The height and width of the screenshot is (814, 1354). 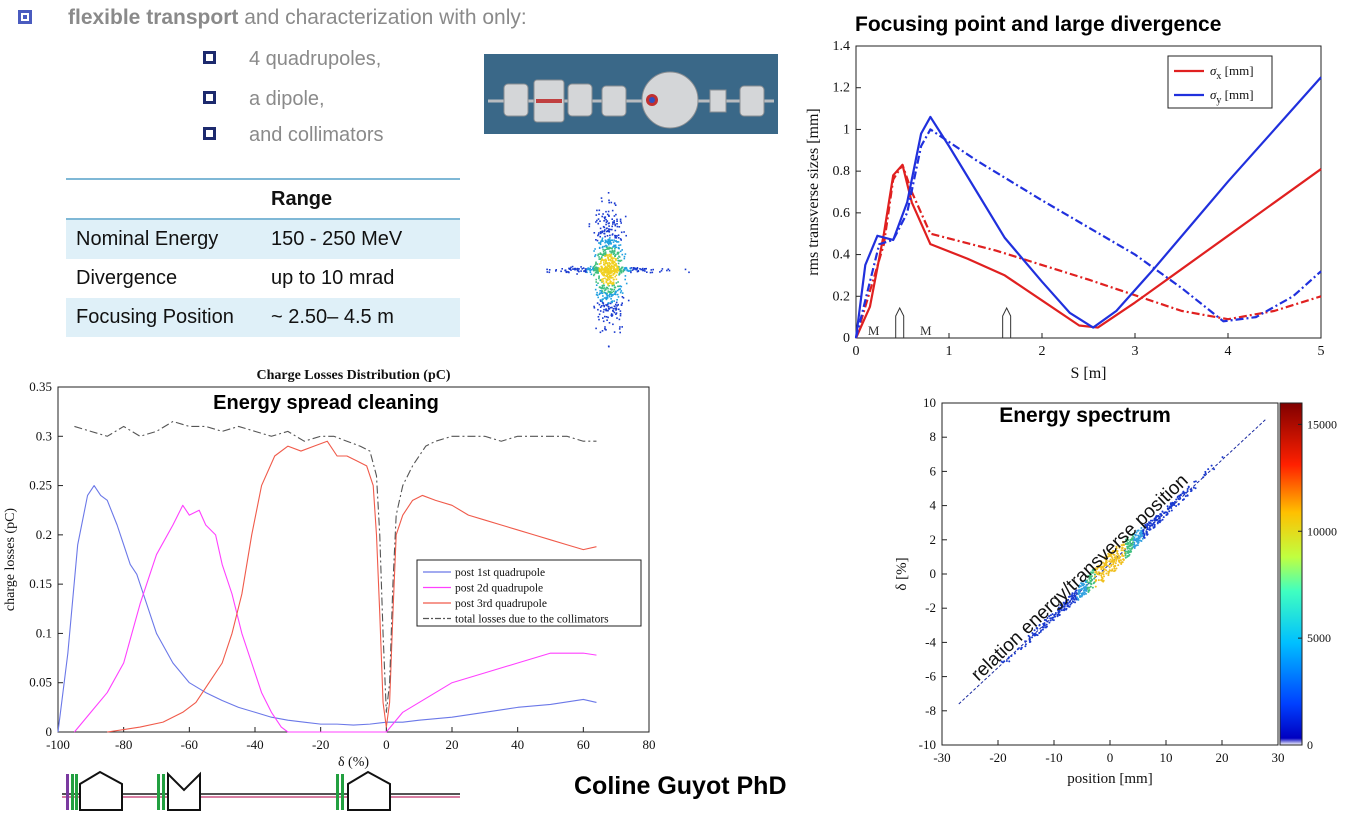 I want to click on y-tick-label: 0.05, so click(x=40, y=682).